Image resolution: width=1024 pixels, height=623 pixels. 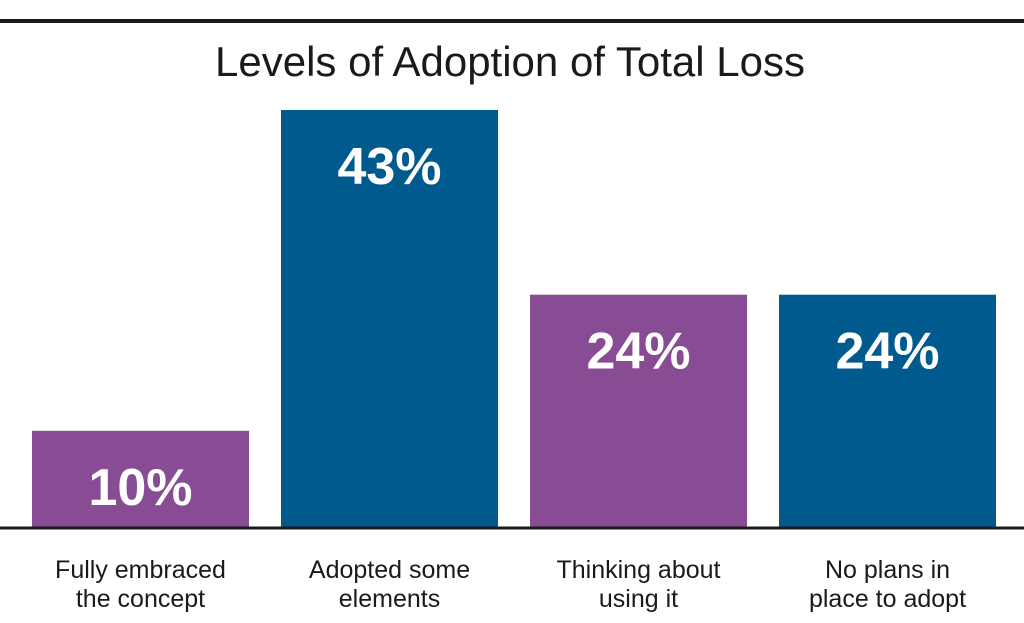 I want to click on chart-title: Levels of Adoption of Total Loss, so click(x=510, y=61).